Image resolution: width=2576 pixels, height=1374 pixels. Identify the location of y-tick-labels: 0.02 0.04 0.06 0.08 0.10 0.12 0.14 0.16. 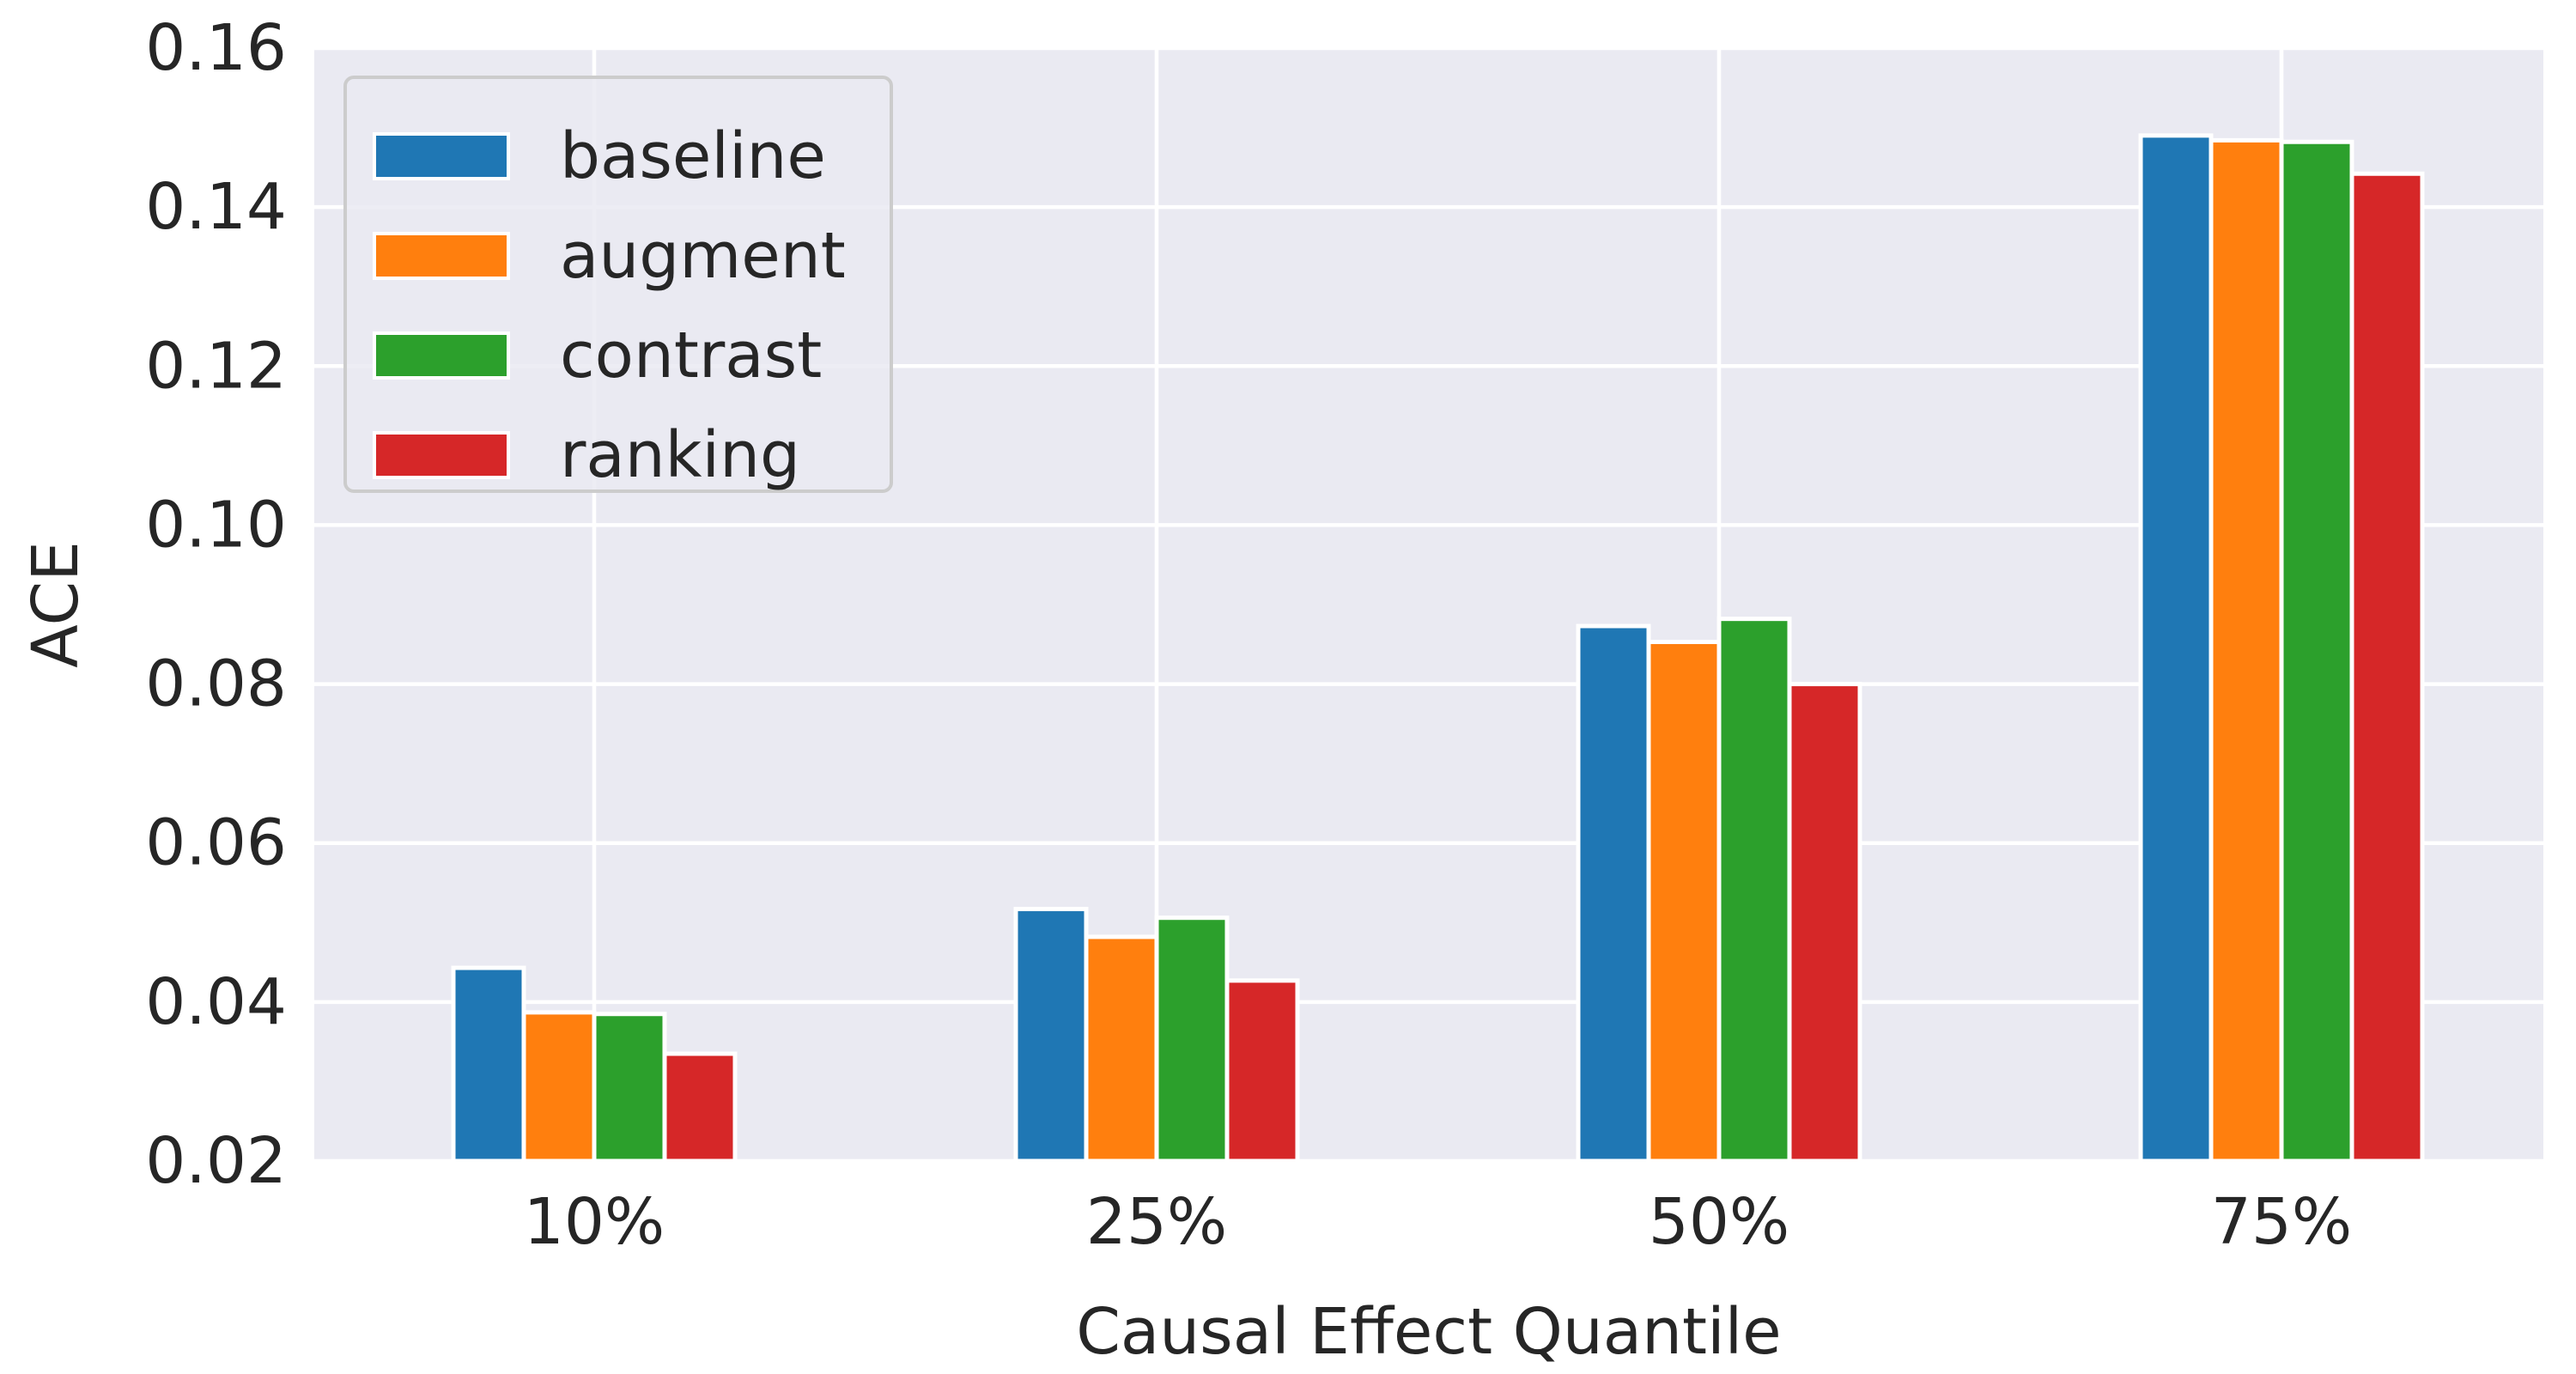
(216, 604).